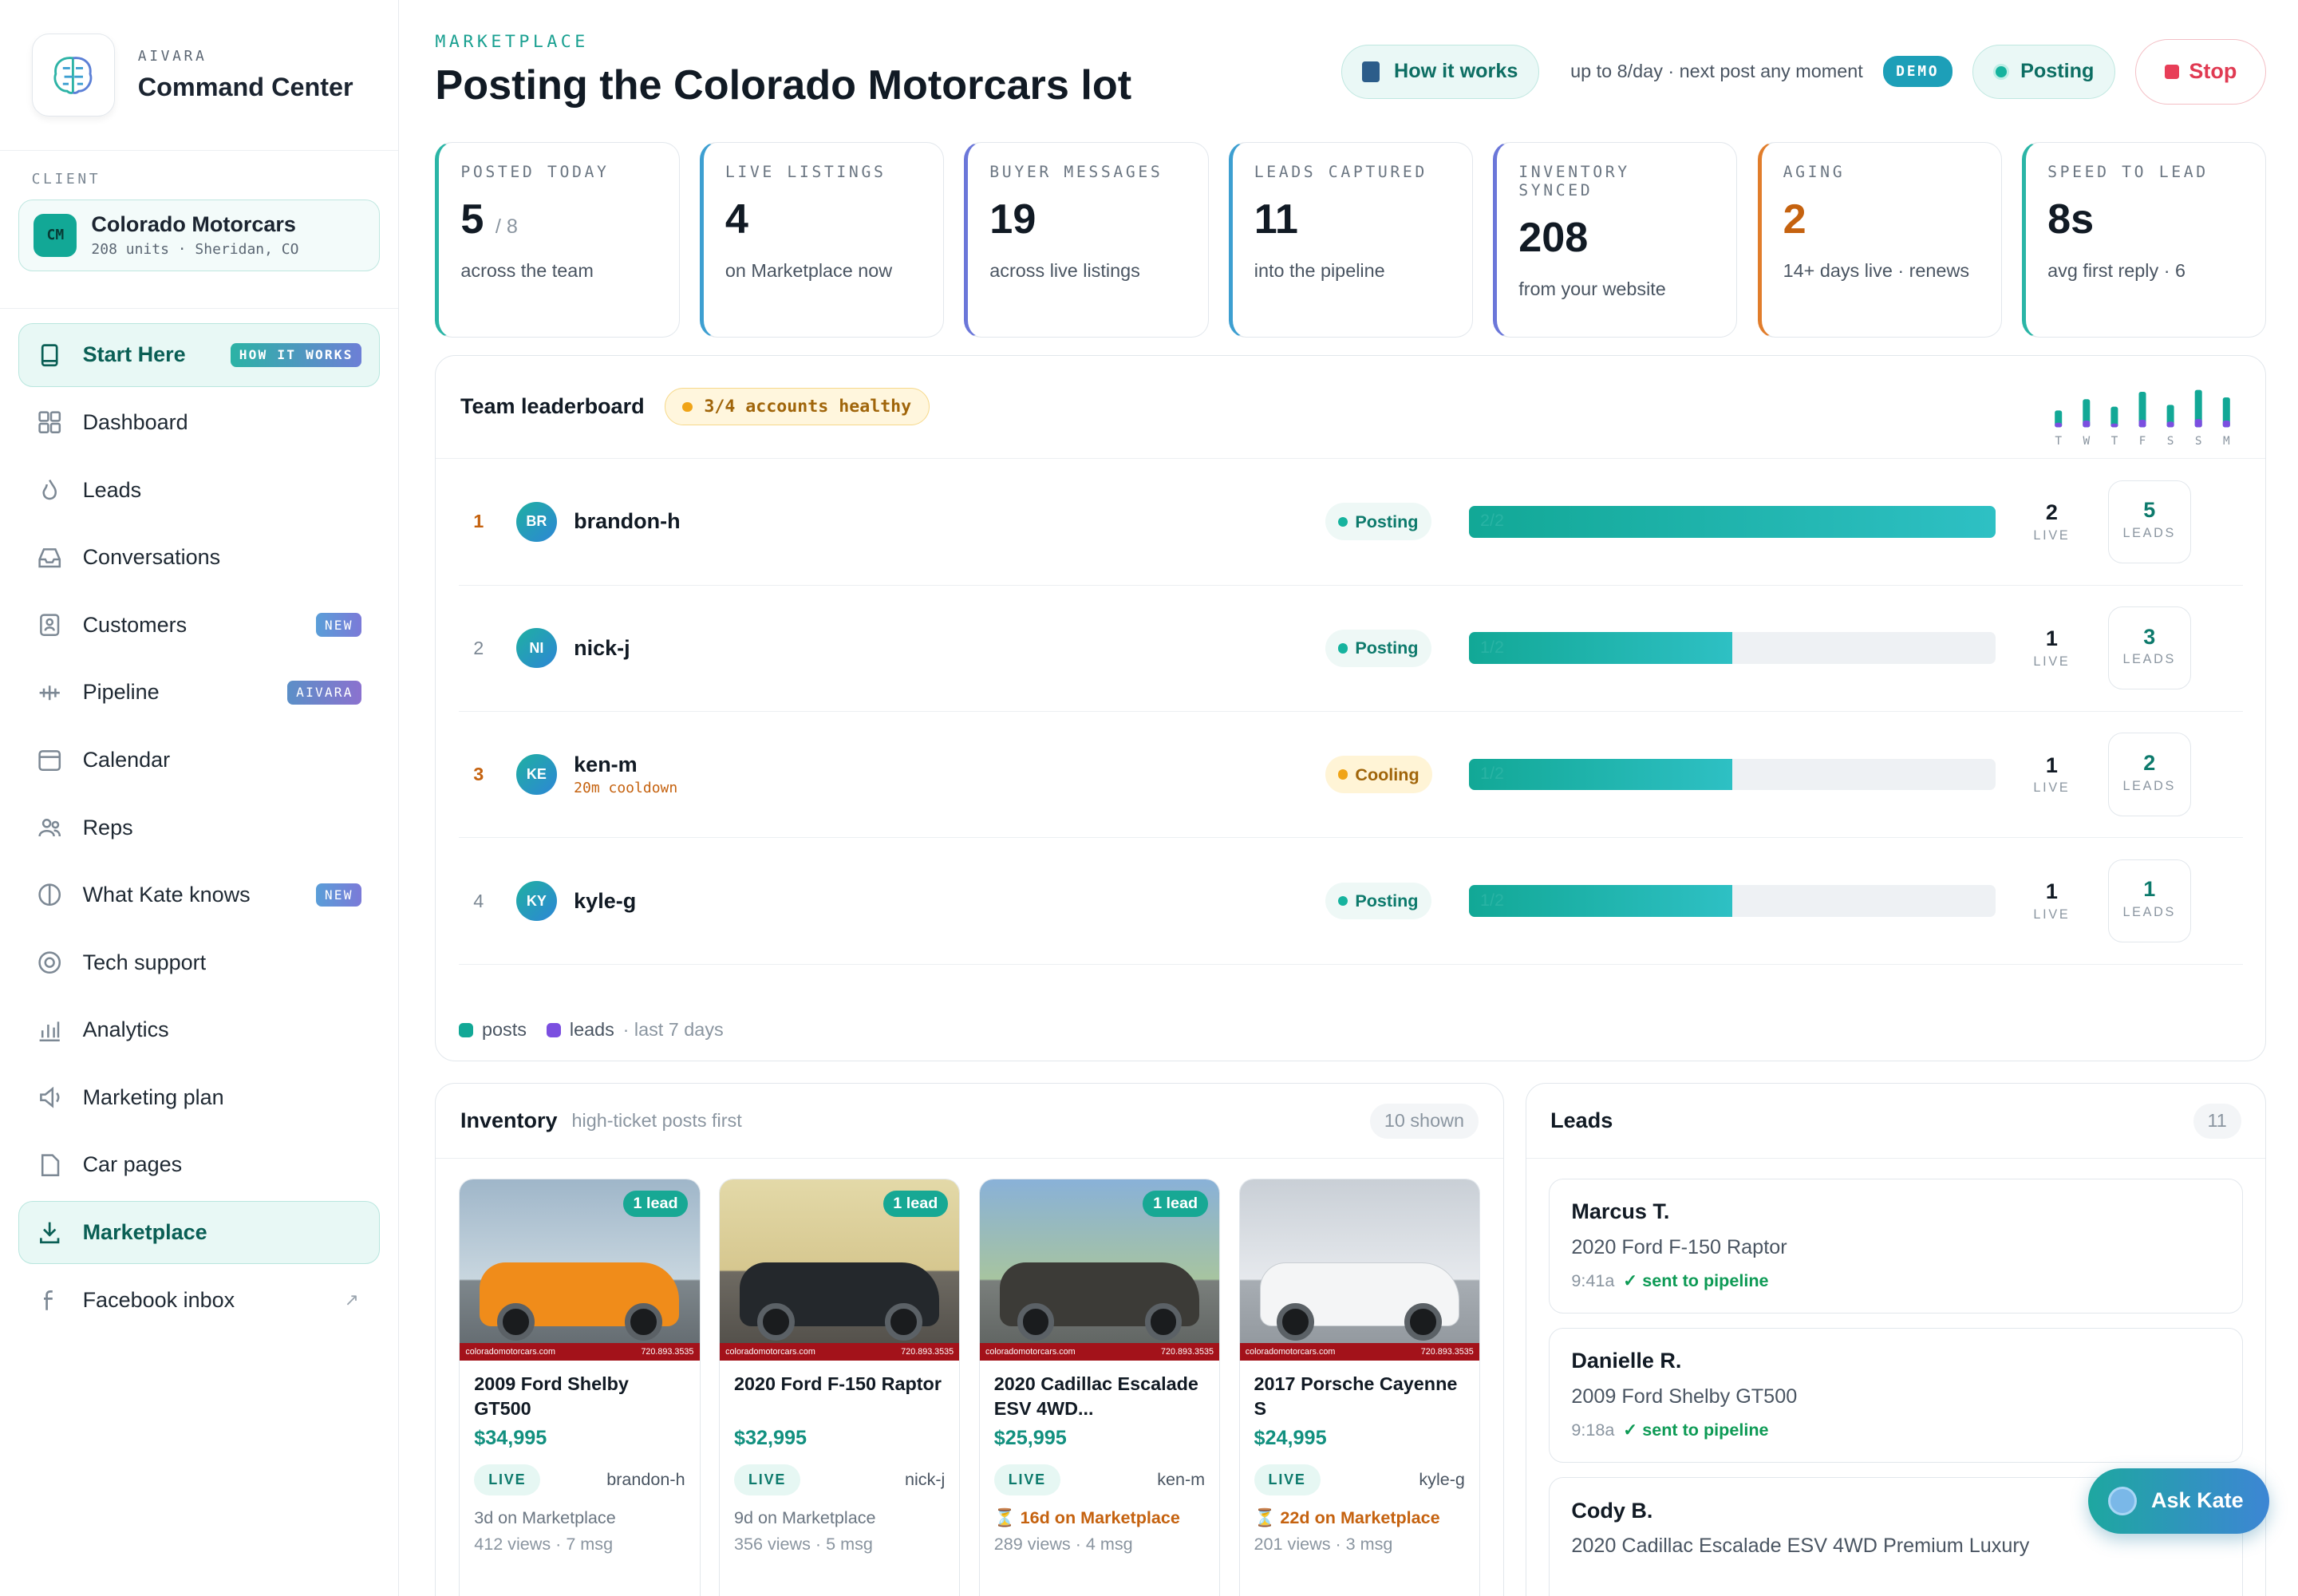  What do you see at coordinates (199, 1097) in the screenshot?
I see `sidebar-item-marketing-plan: Marketing plan` at bounding box center [199, 1097].